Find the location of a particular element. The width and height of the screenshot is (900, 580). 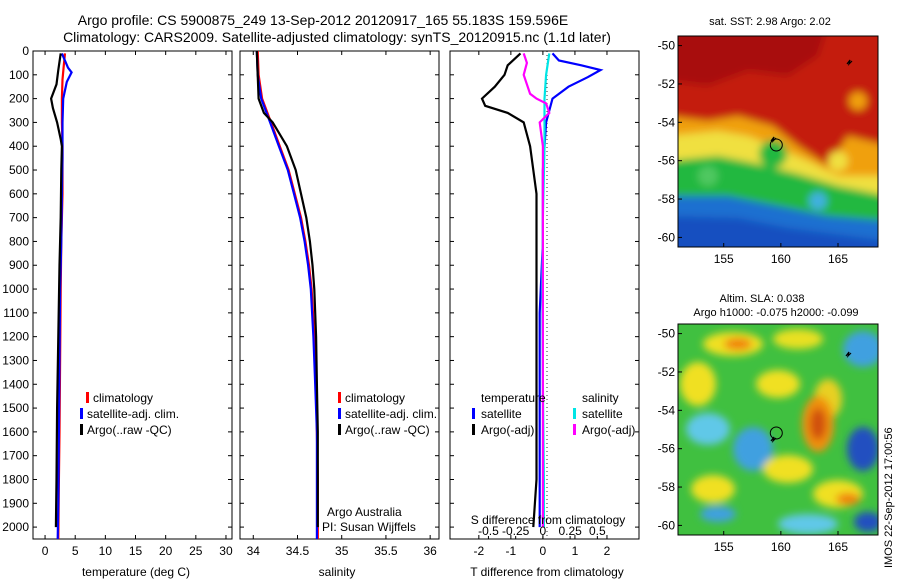

sst-map-frame is located at coordinates (778, 141).